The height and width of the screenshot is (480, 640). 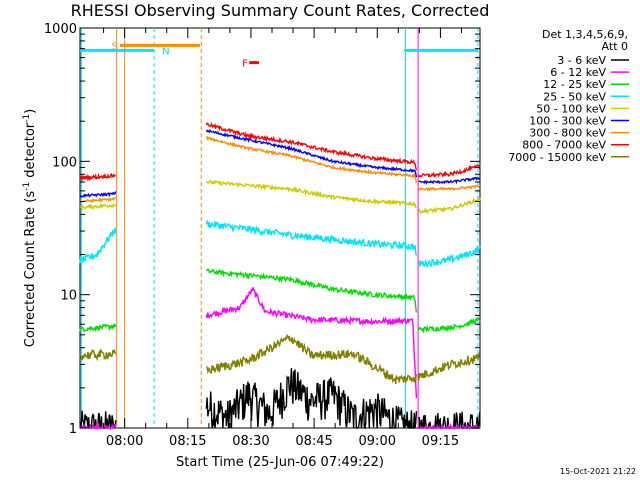 I want to click on legend-label: 100 - 300 keV, so click(x=567, y=121).